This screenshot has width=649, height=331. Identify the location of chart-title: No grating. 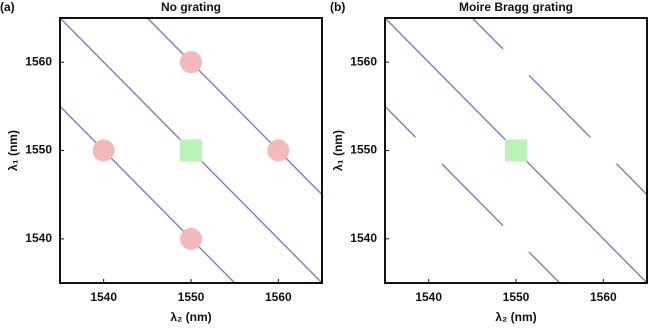
(191, 7).